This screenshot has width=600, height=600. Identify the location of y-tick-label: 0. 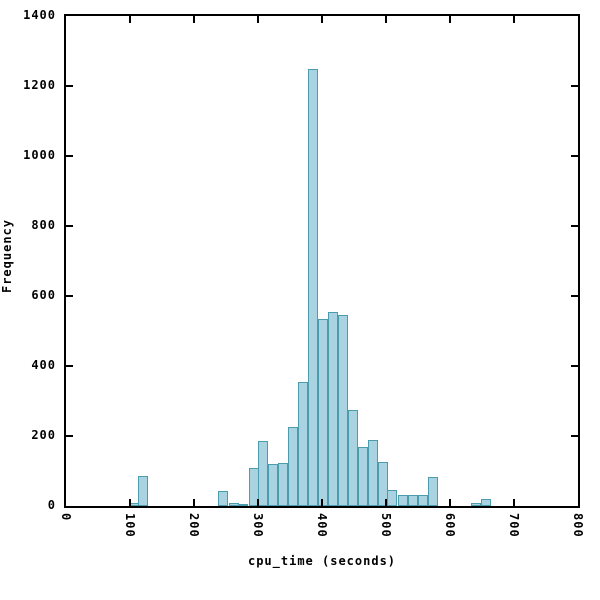
(51, 505).